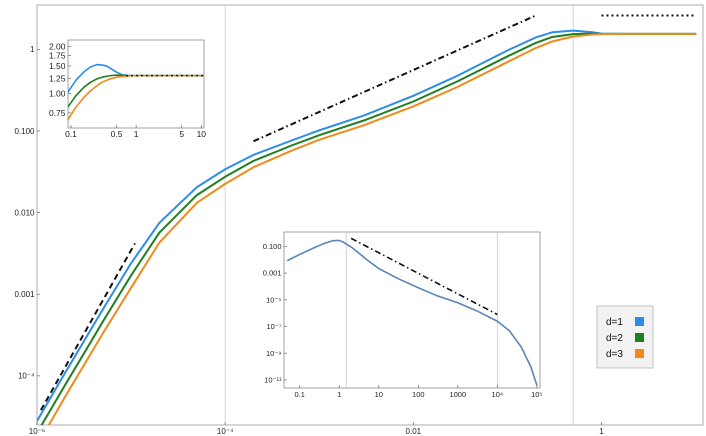 The width and height of the screenshot is (706, 436). What do you see at coordinates (57, 78) in the screenshot?
I see `inset-top-left-y-tick-label-2: 1.25` at bounding box center [57, 78].